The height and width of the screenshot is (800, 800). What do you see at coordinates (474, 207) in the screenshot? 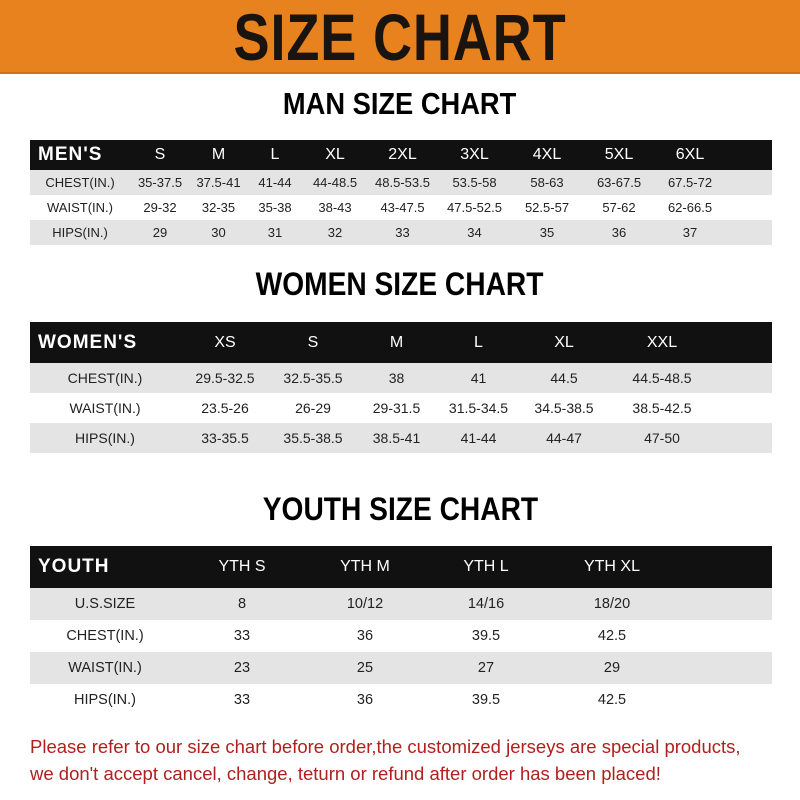
I see `table-cell: 47.5-52.5` at bounding box center [474, 207].